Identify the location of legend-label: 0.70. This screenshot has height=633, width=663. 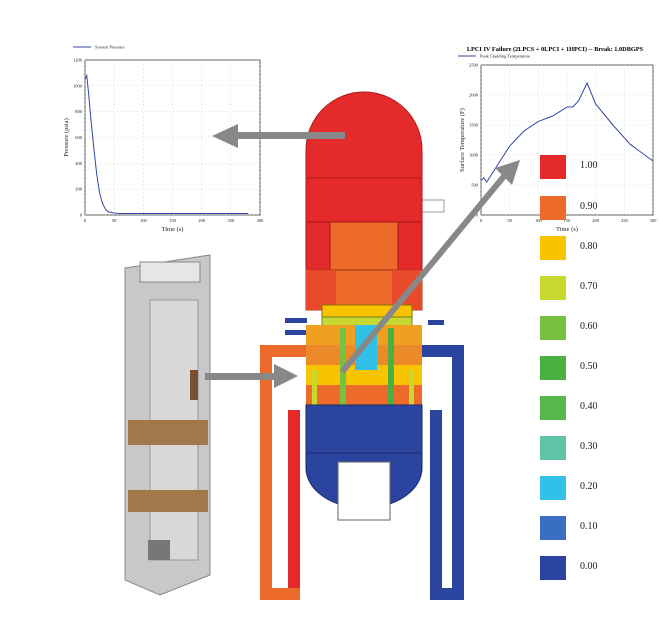
(589, 286).